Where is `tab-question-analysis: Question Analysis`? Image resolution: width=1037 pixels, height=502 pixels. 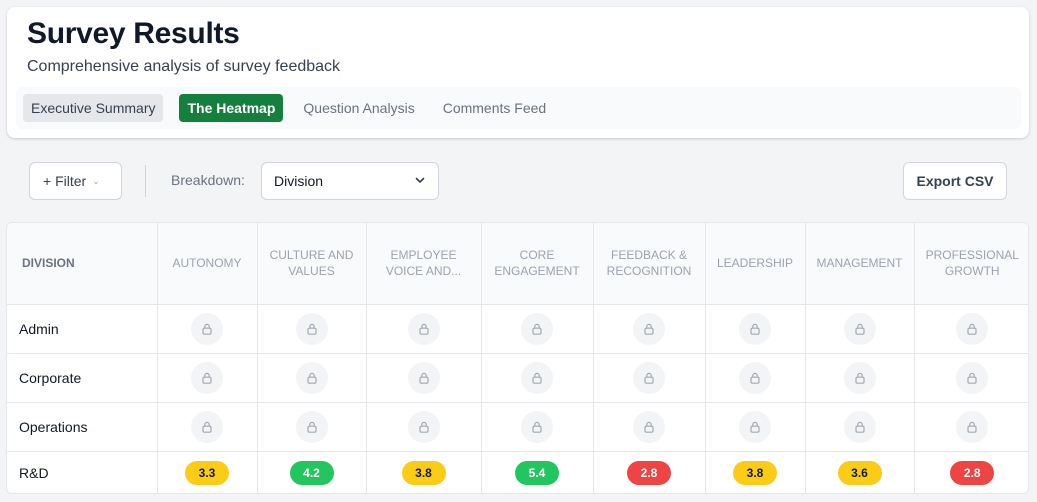 tab-question-analysis: Question Analysis is located at coordinates (359, 108).